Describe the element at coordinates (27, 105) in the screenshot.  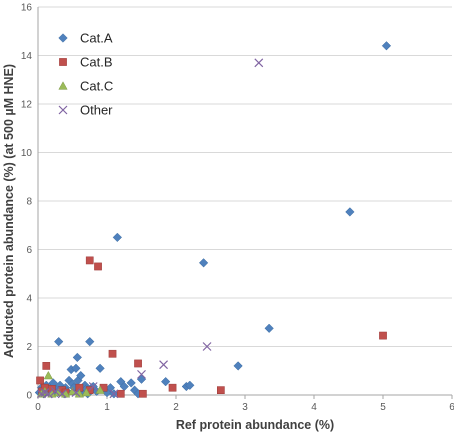
I see `y-tick-label: 12` at that location.